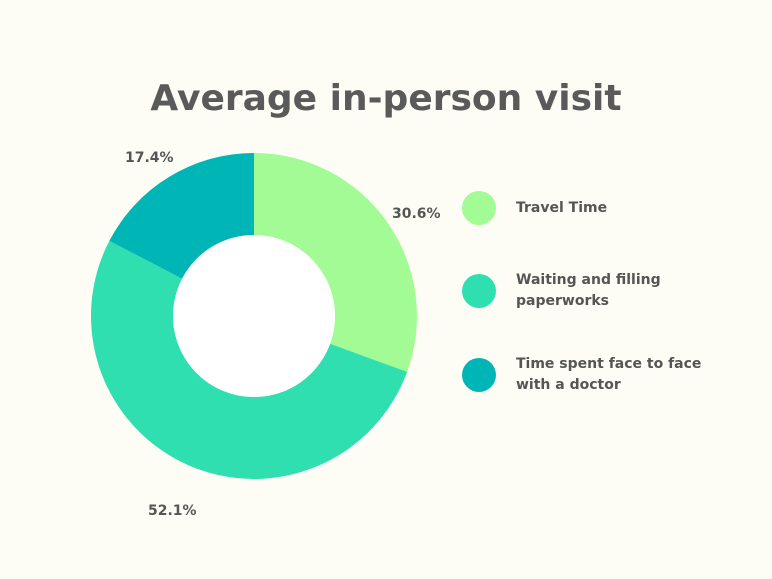 This screenshot has height=579, width=772. What do you see at coordinates (254, 316) in the screenshot?
I see `donut-hole` at bounding box center [254, 316].